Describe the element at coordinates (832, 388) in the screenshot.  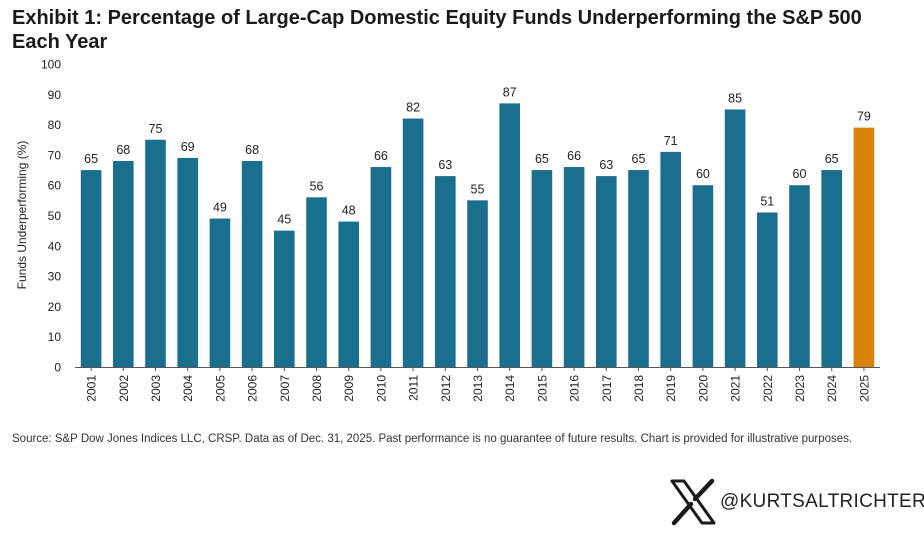
I see `x-tick-label: 2024` at that location.